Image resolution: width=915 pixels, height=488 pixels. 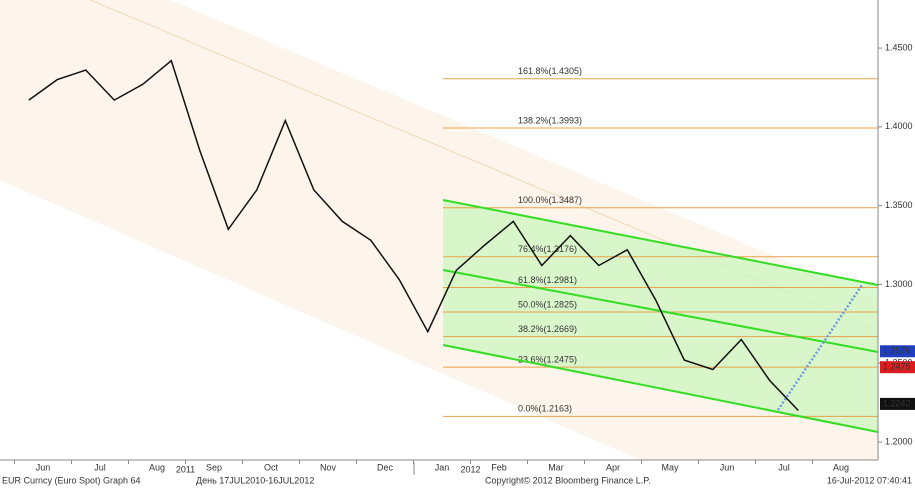 I want to click on price-tag-label: 1.2475, so click(x=897, y=367).